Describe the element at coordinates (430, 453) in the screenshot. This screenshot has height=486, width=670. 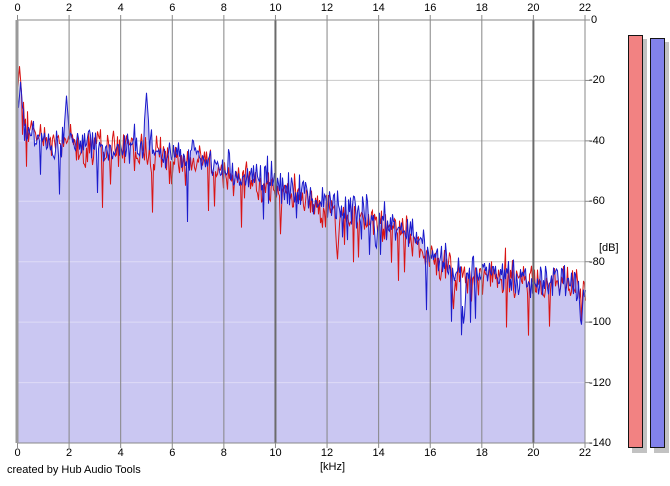
I see `x-tick-label-bottom: 16` at that location.